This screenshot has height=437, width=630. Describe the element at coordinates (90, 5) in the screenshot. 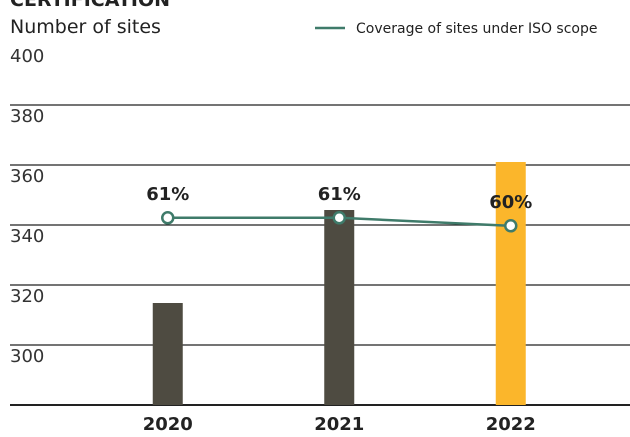

I see `chart-title: CERTIFICATION` at that location.